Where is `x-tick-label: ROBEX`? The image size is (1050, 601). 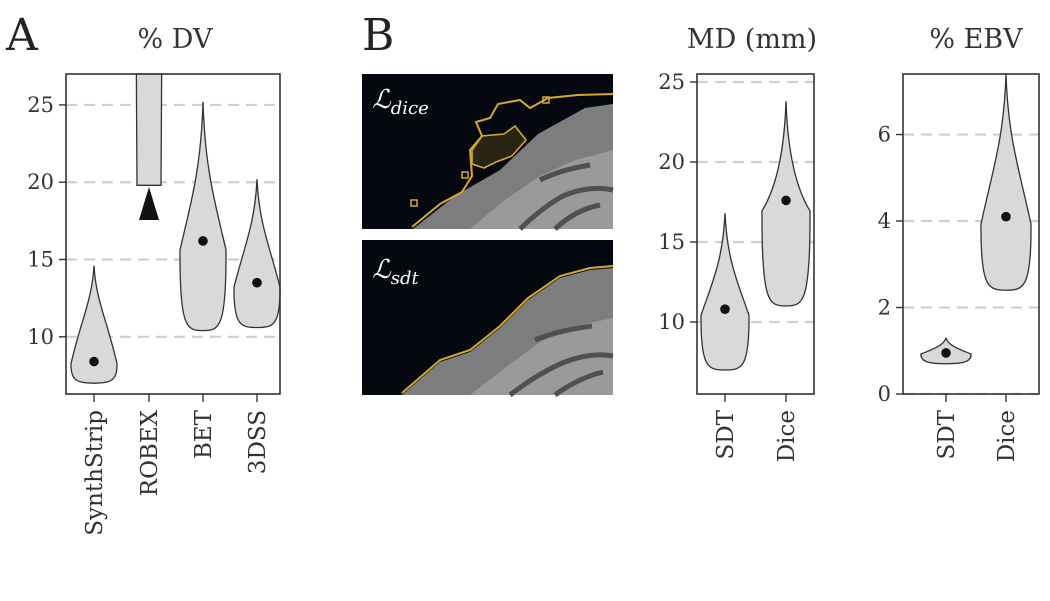
x-tick-label: ROBEX is located at coordinates (150, 452).